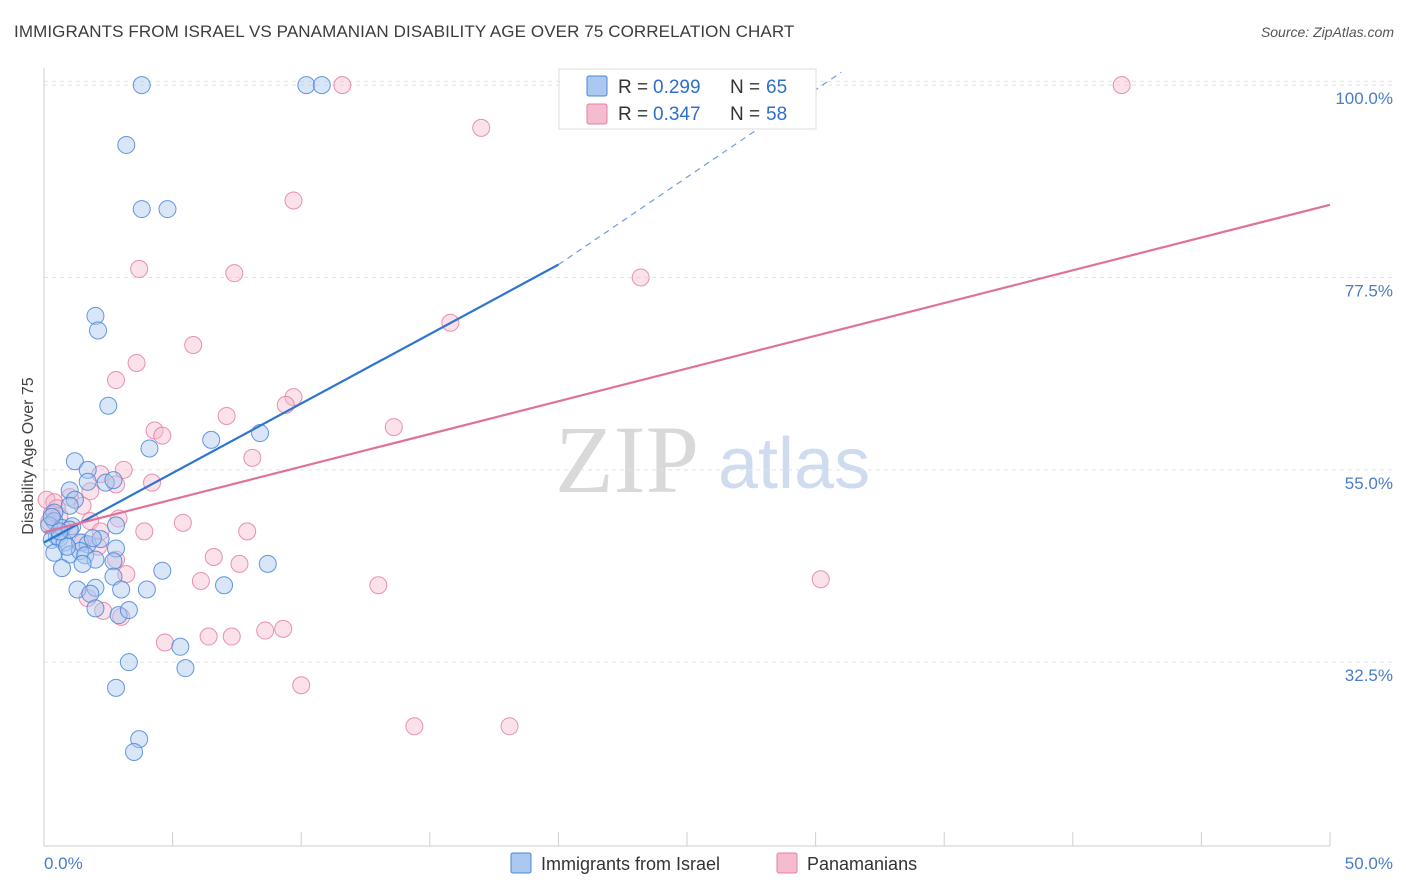  Describe the element at coordinates (63, 863) in the screenshot. I see `x-tick-label-min: 0.0%` at that location.